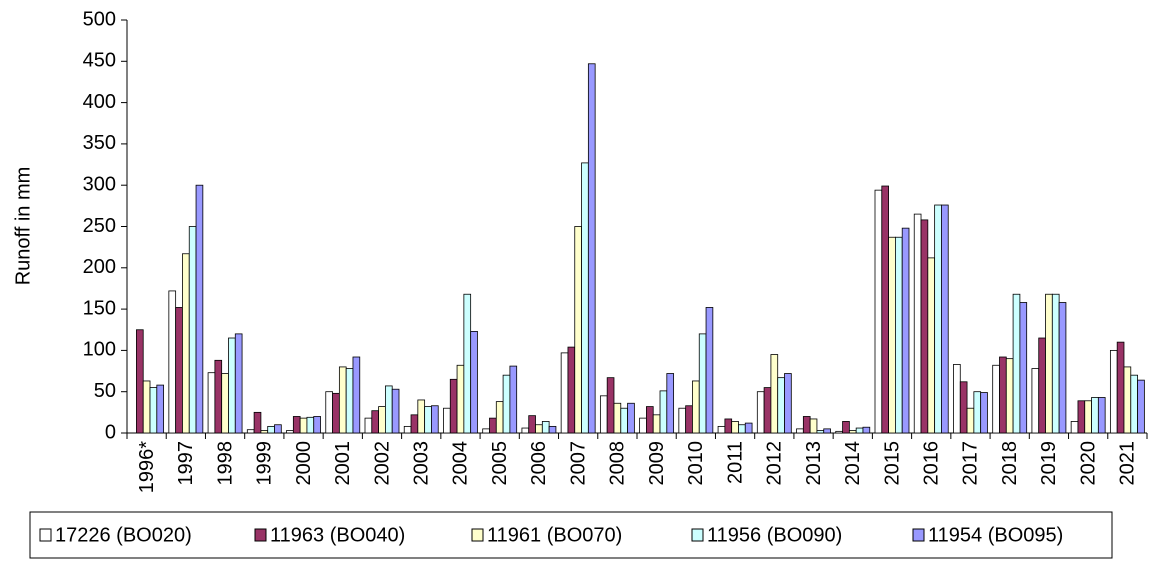 The height and width of the screenshot is (567, 1154). What do you see at coordinates (932, 463) in the screenshot?
I see `x-tick-label: 2016` at bounding box center [932, 463].